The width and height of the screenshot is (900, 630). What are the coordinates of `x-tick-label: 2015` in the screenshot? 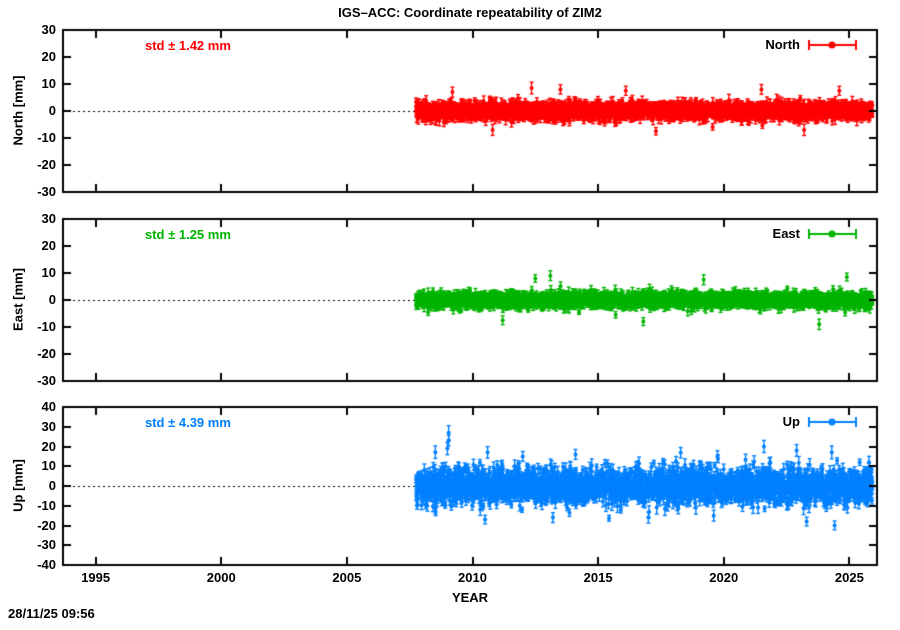 It's located at (598, 577).